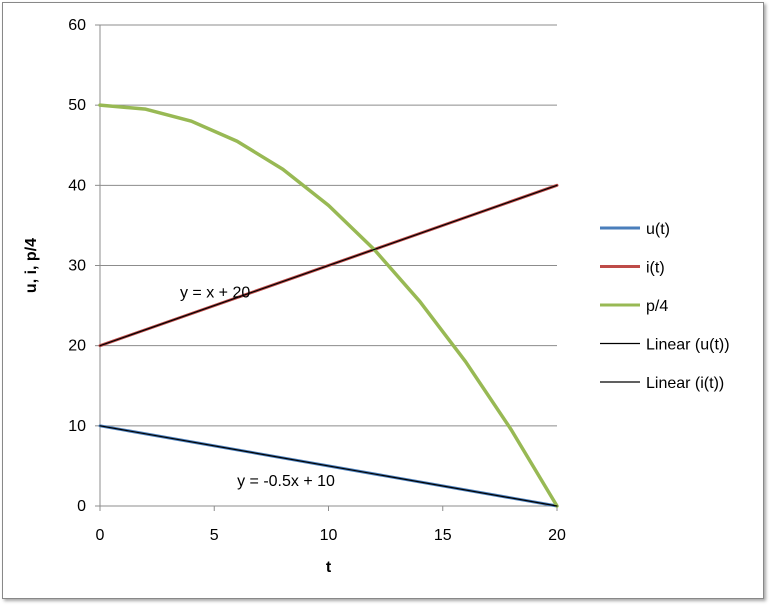 The image size is (770, 605). What do you see at coordinates (688, 345) in the screenshot?
I see `legend-label-3: Linear (u(t))` at bounding box center [688, 345].